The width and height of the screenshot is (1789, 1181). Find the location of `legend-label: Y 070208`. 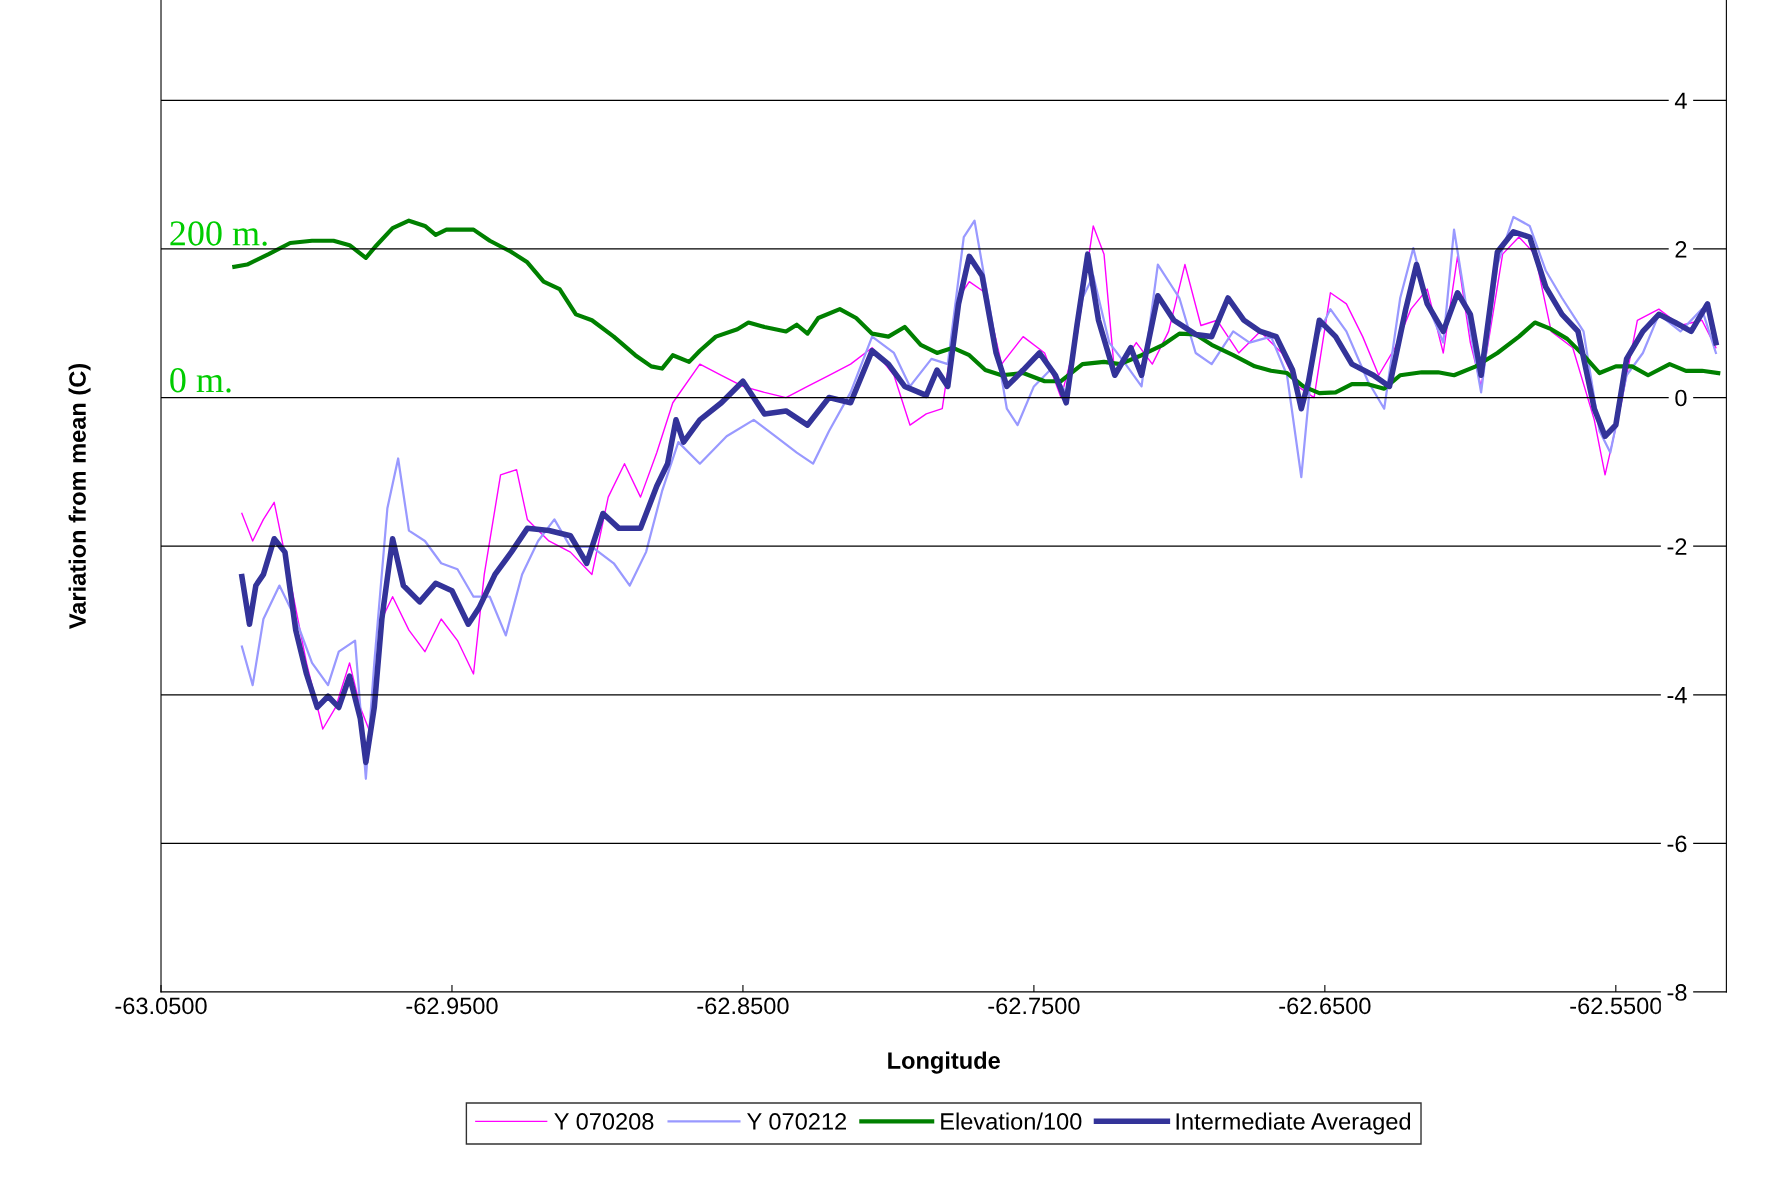

legend-label: Y 070208 is located at coordinates (604, 1121).